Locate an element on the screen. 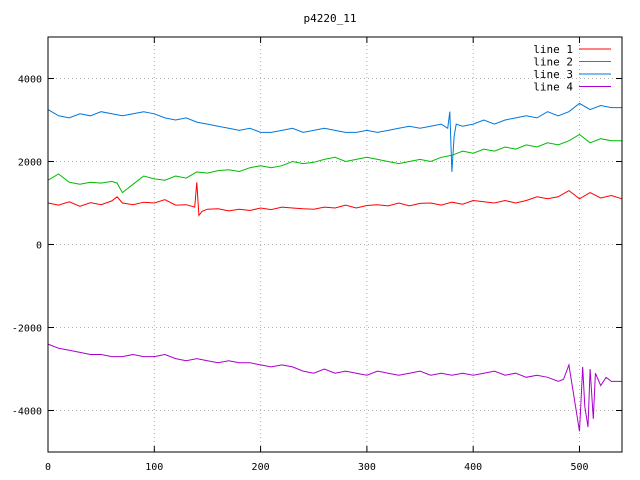  legend-label-3: line 3 is located at coordinates (553, 74).